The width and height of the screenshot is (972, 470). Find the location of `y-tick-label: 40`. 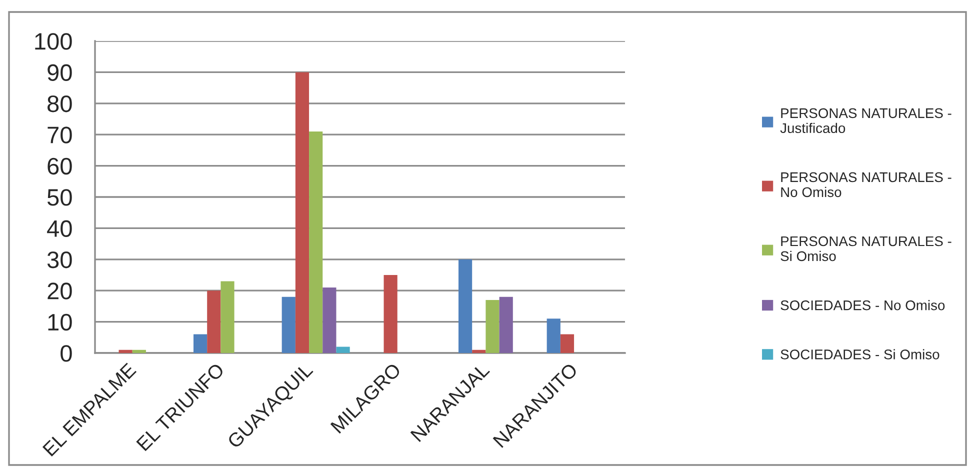

y-tick-label: 40 is located at coordinates (59, 228).